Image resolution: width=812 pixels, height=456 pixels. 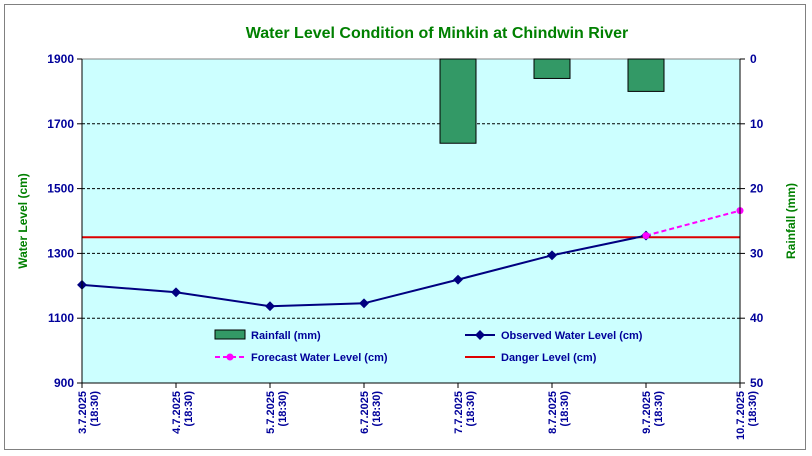 I want to click on y-left-tick-label: 1700, so click(x=60, y=124).